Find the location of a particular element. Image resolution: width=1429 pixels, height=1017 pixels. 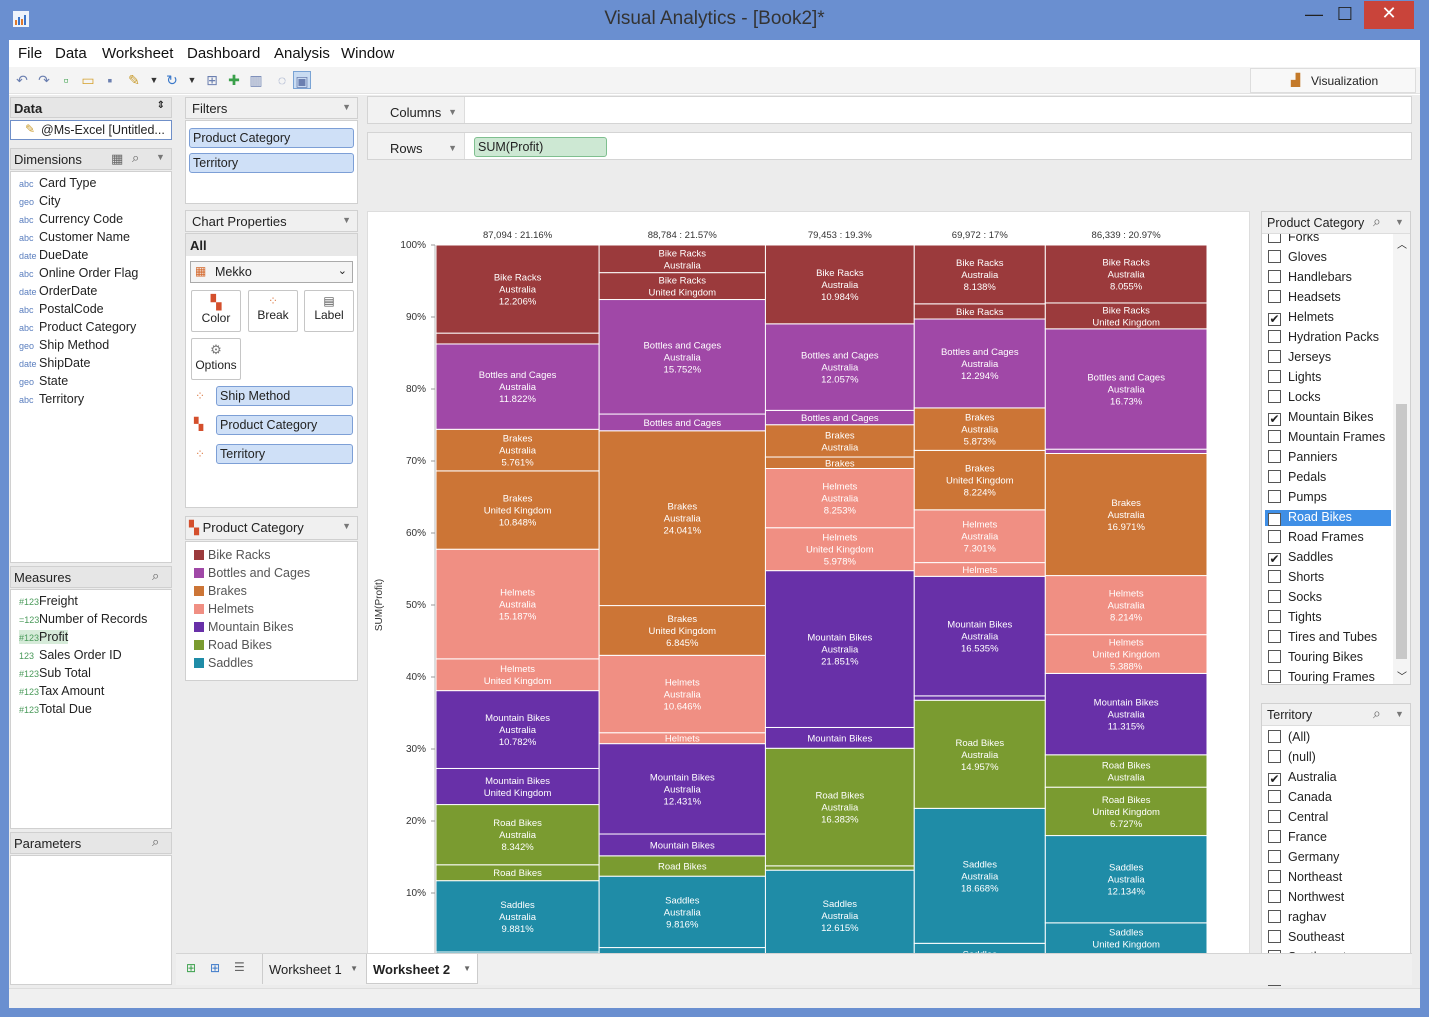

filter-checkbox-item: Mountain Frames is located at coordinates (1326, 437).